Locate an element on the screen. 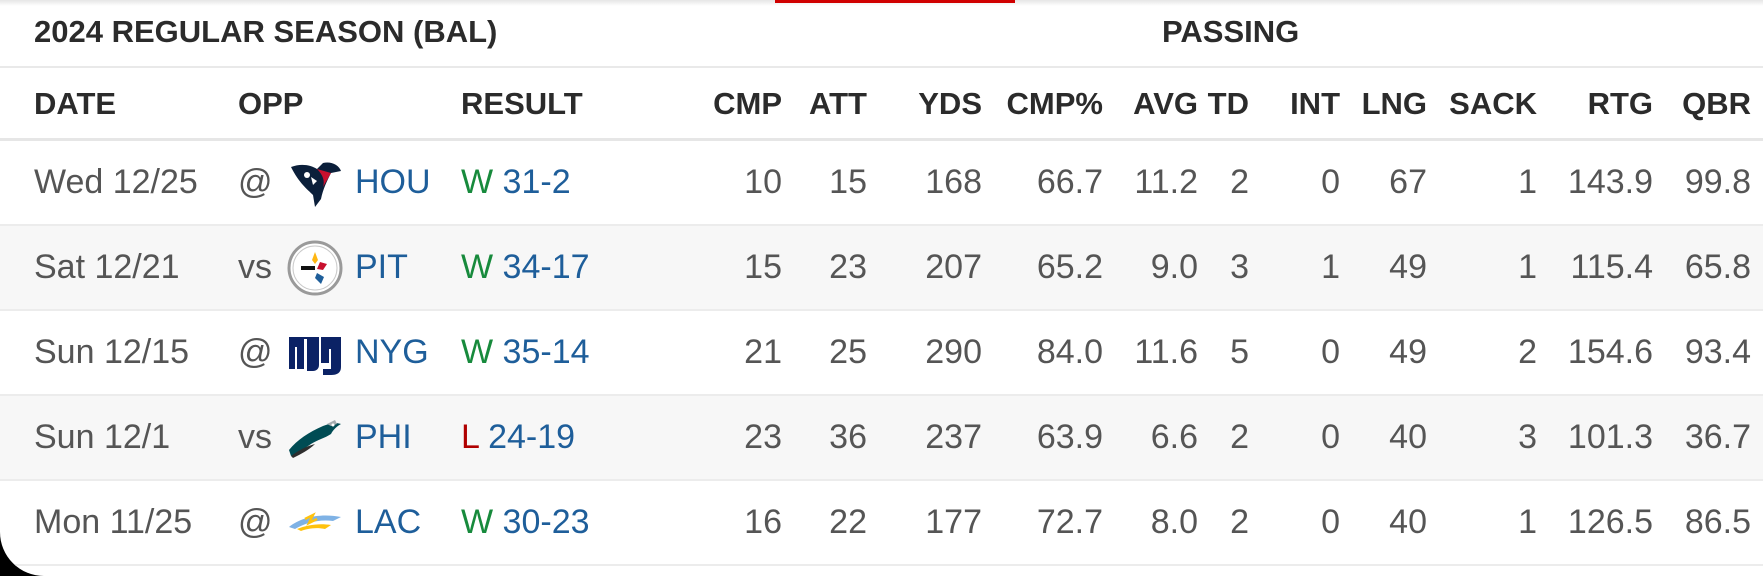  column-header-cmp: CMP is located at coordinates (747, 103).